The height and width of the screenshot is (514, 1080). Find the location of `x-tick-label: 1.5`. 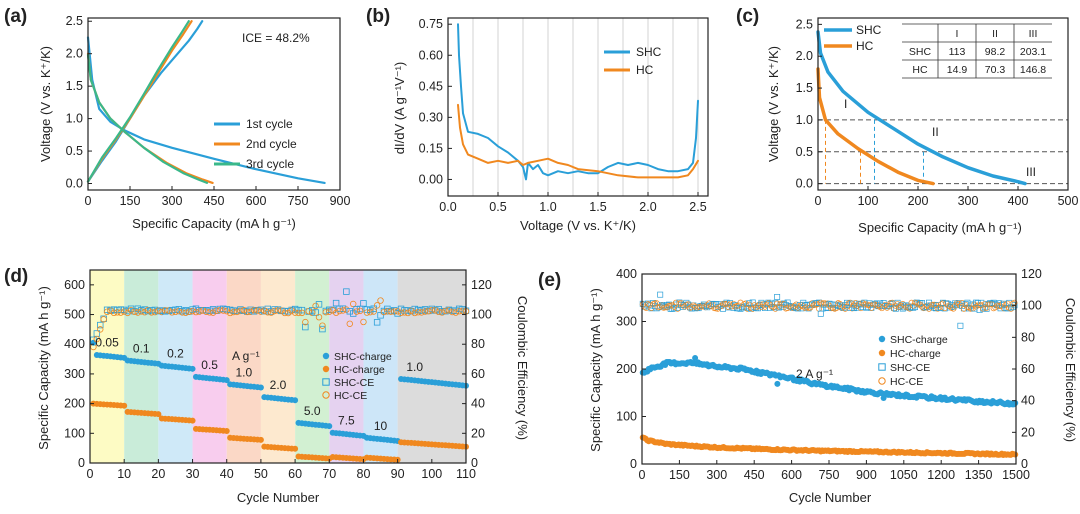

x-tick-label: 1.5 is located at coordinates (597, 207).